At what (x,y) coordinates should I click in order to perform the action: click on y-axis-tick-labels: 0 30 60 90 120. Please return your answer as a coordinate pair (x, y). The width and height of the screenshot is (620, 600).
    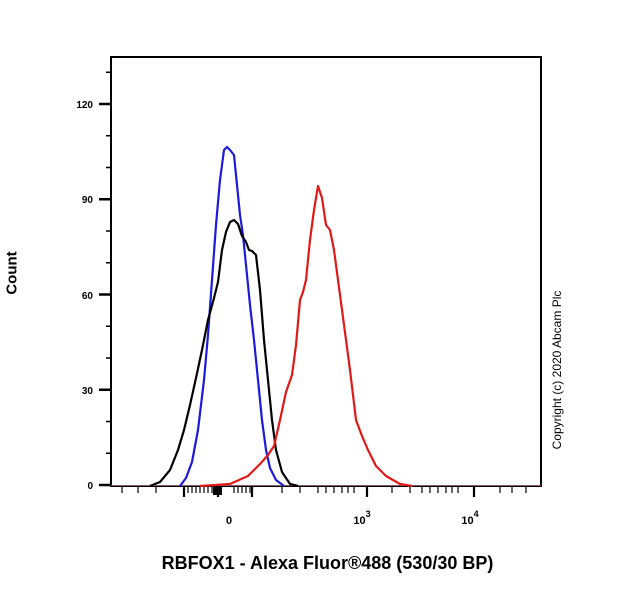
    Looking at the image, I should click on (84, 296).